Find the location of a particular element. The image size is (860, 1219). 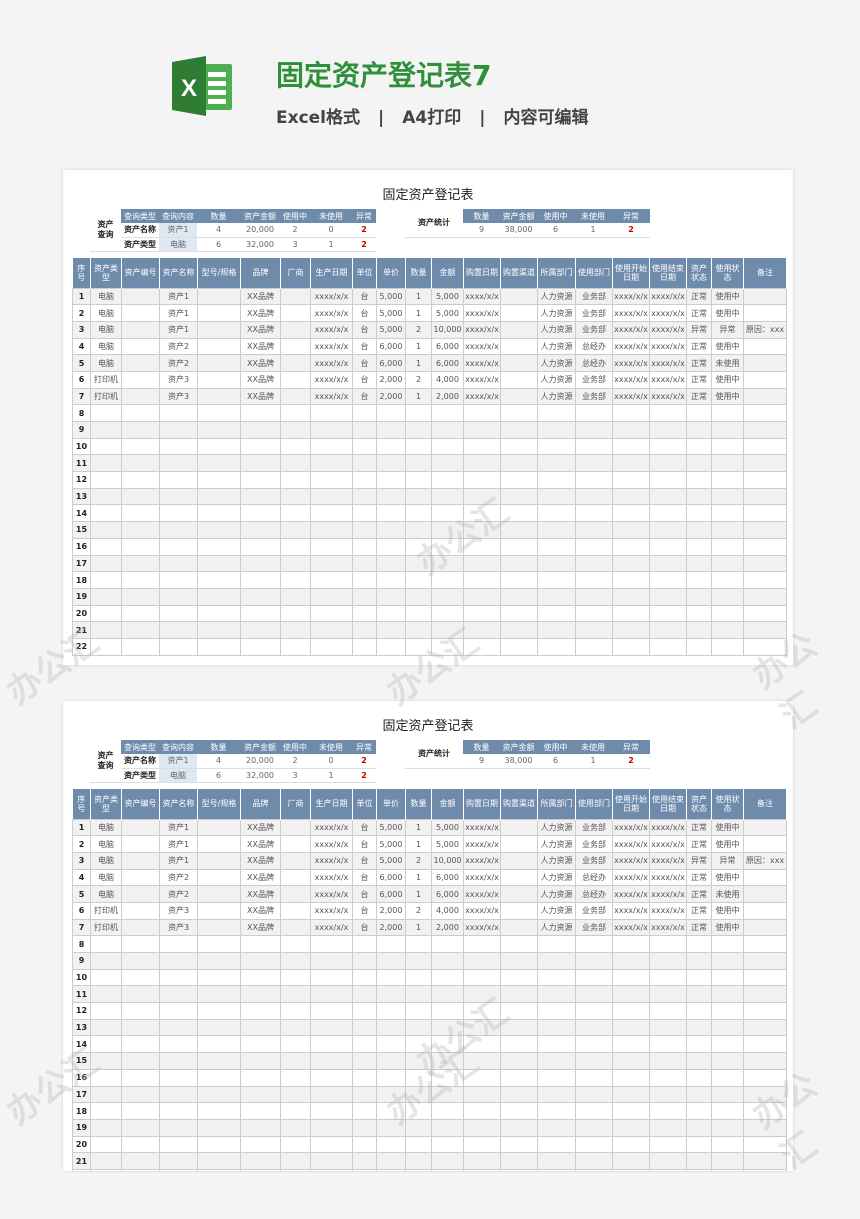

table-cell: 业务部 is located at coordinates (594, 910).